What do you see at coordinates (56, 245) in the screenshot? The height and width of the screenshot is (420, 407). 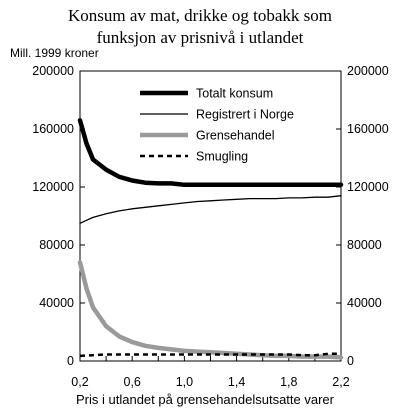 I see `y-tick-label-left: 80000` at bounding box center [56, 245].